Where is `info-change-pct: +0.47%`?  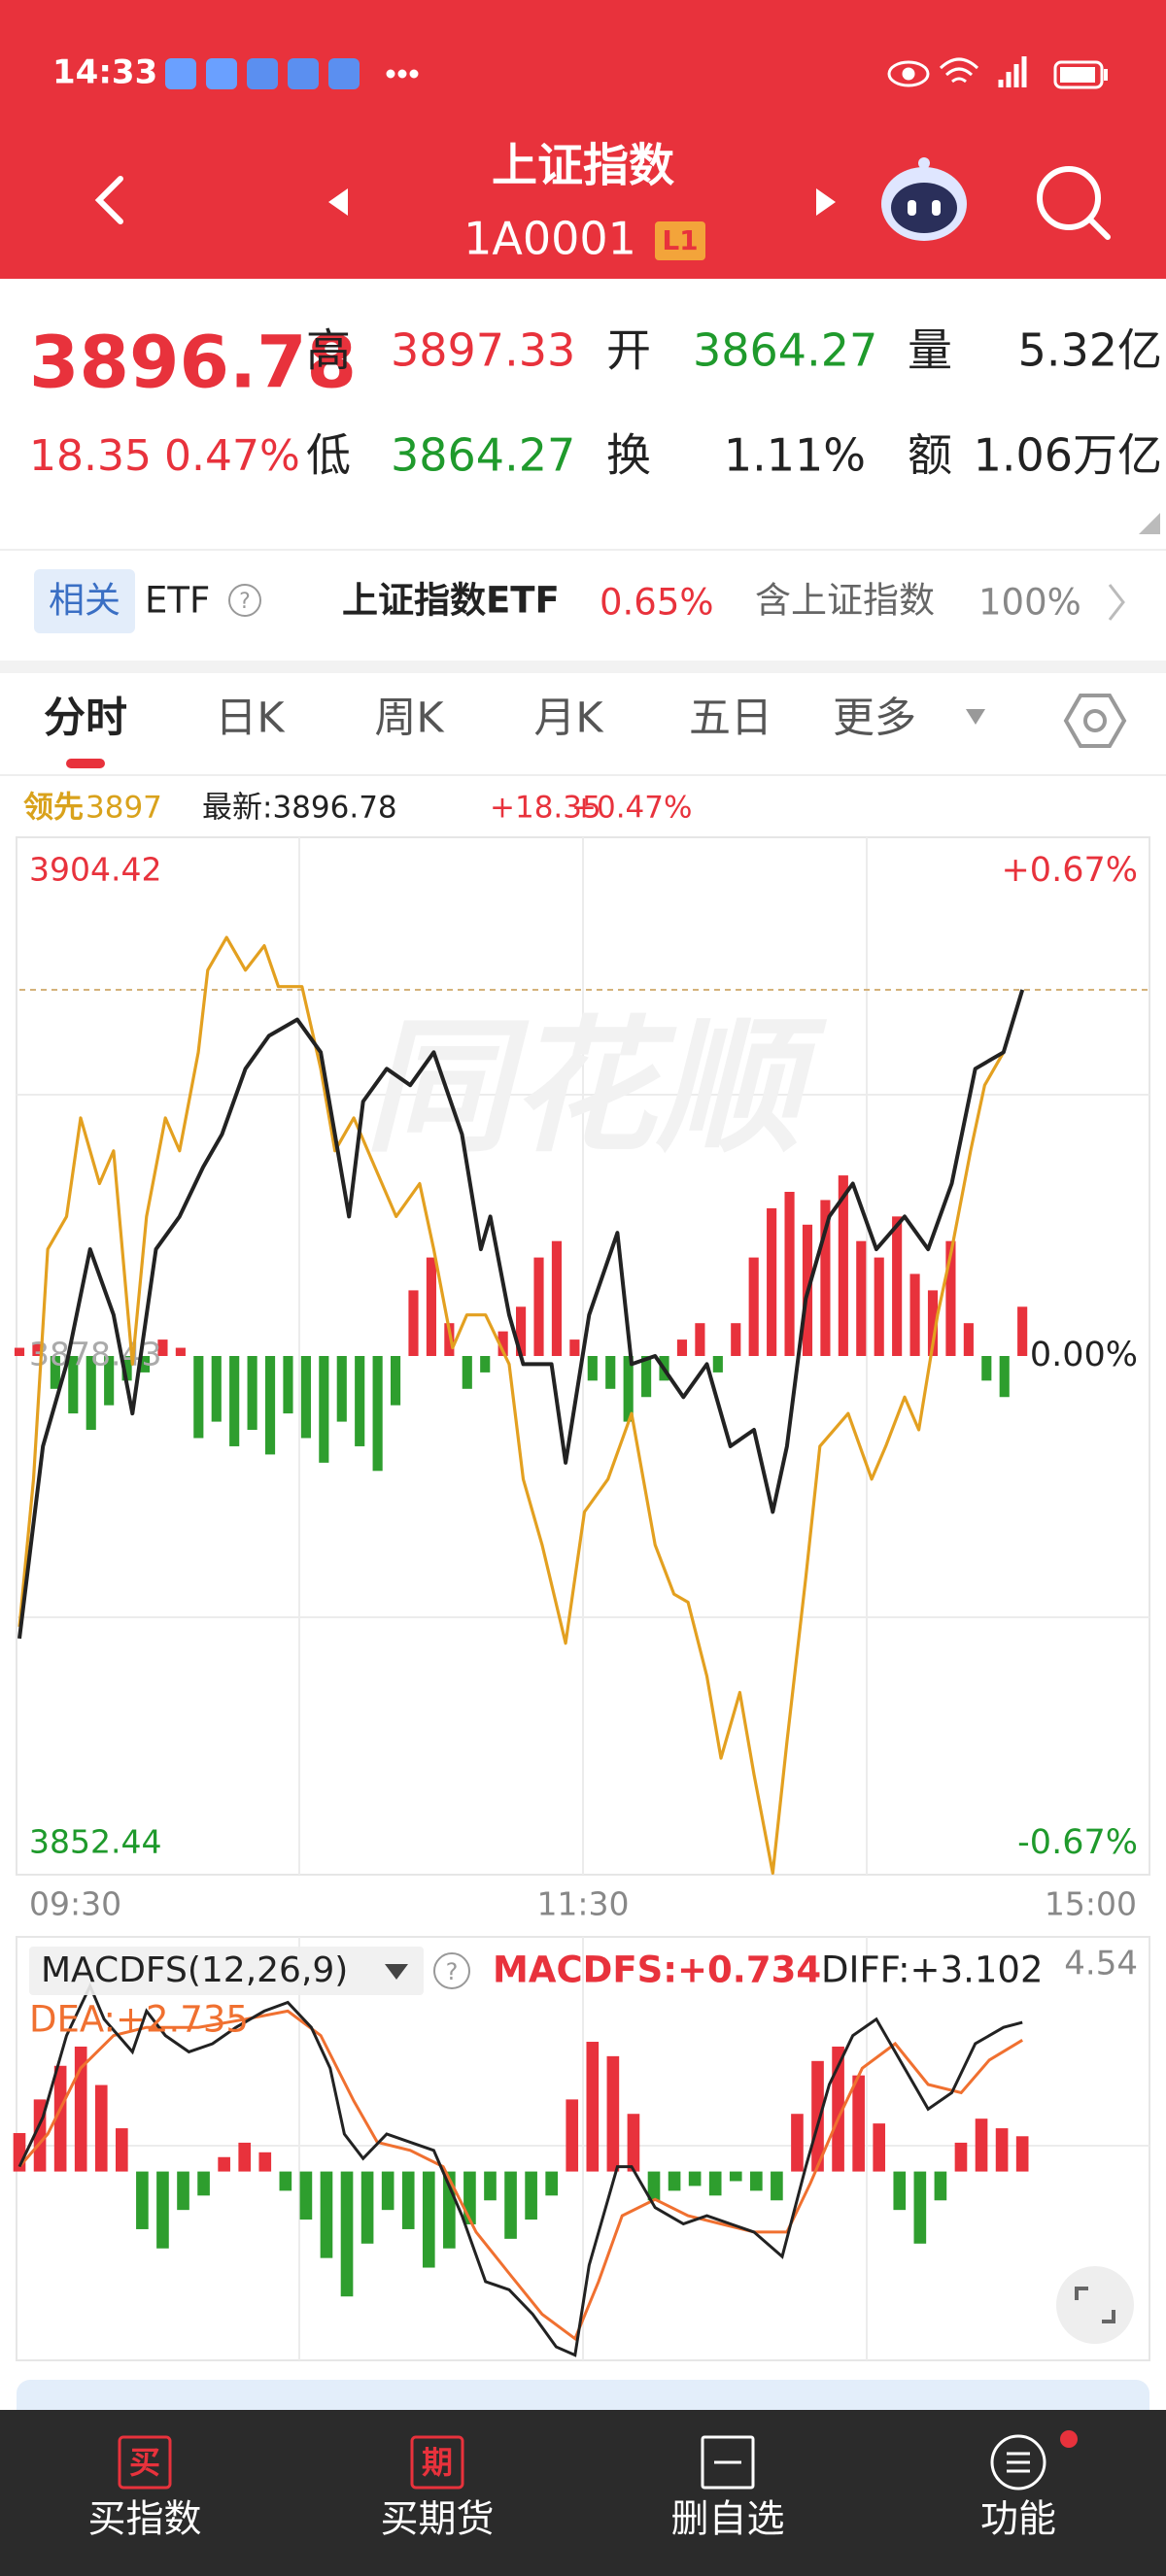
info-change-pct: +0.47% is located at coordinates (631, 808).